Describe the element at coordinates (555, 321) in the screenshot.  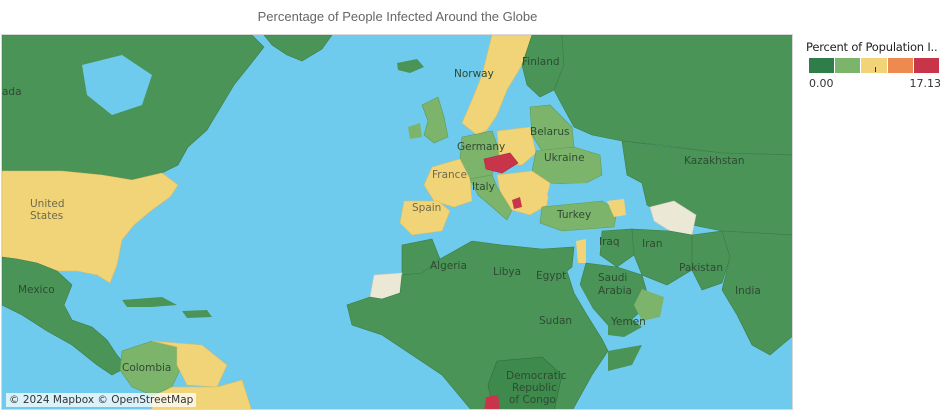
I see `label-sudan: Sudan` at that location.